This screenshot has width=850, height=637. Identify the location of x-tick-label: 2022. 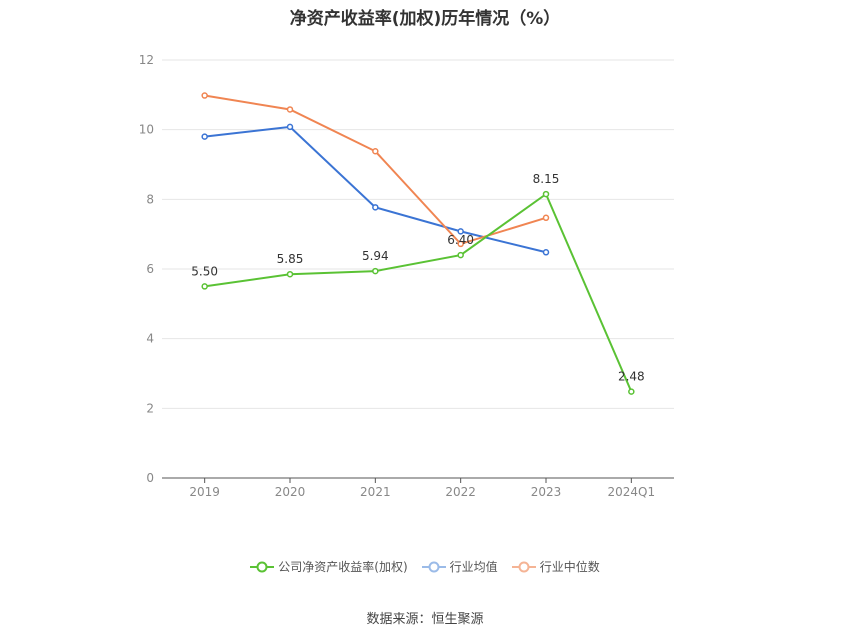
(460, 492).